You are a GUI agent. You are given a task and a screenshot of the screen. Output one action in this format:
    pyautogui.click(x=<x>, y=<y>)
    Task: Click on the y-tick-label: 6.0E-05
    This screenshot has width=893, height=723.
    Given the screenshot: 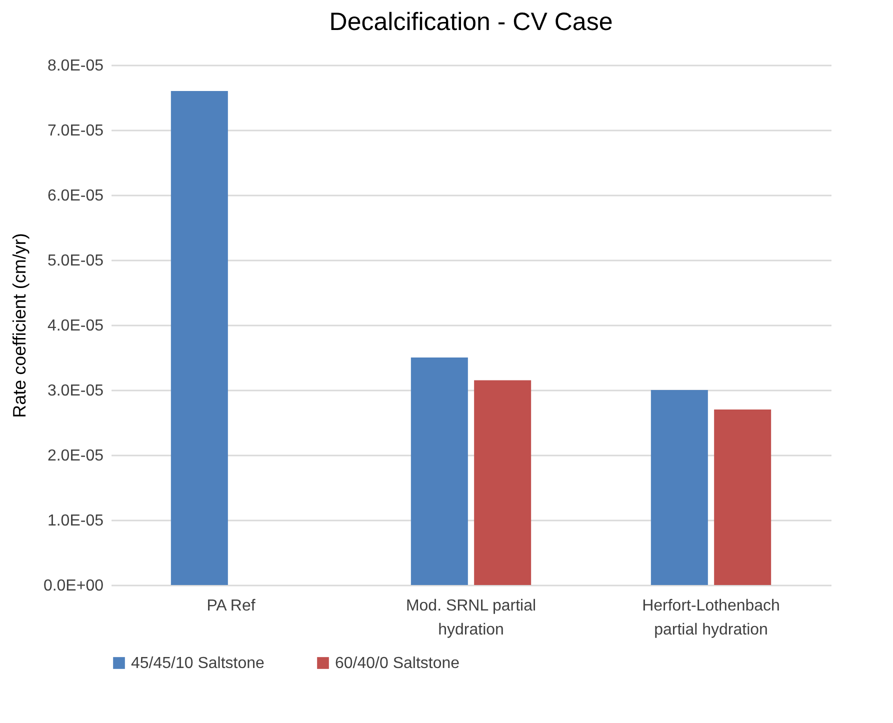 What is the action you would take?
    pyautogui.click(x=75, y=196)
    